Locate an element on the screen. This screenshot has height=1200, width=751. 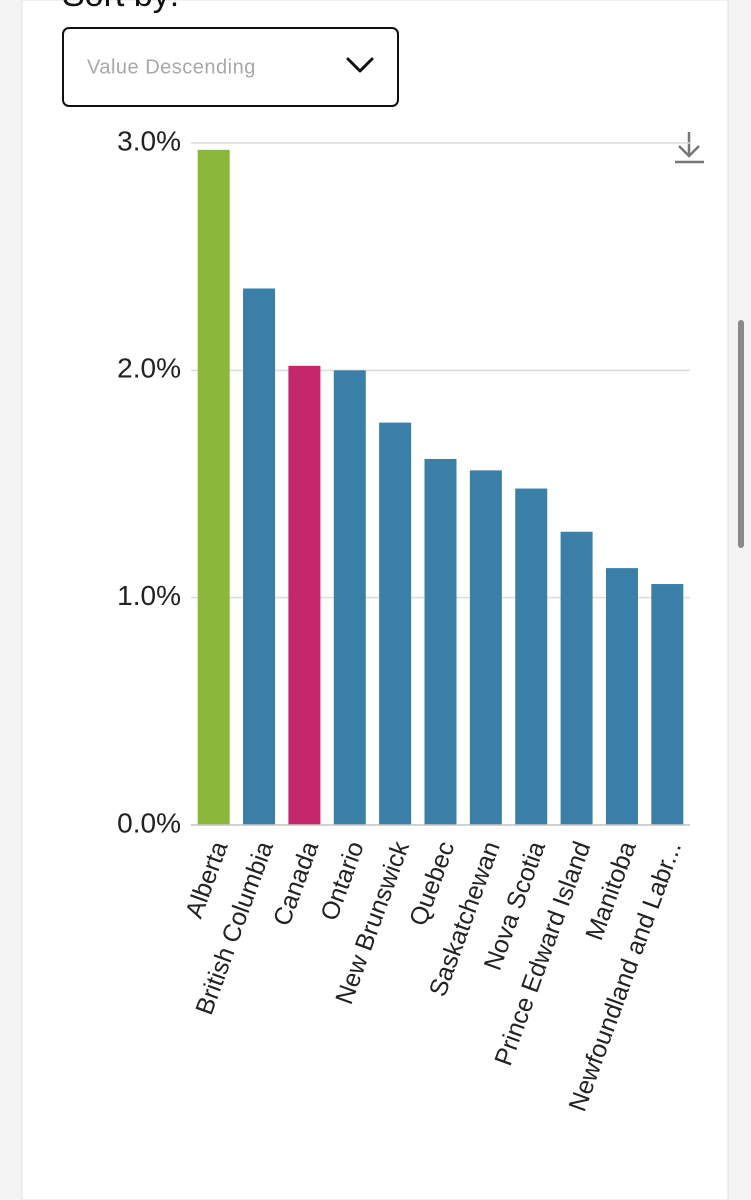
y-tick-label: 2.0% is located at coordinates (149, 368).